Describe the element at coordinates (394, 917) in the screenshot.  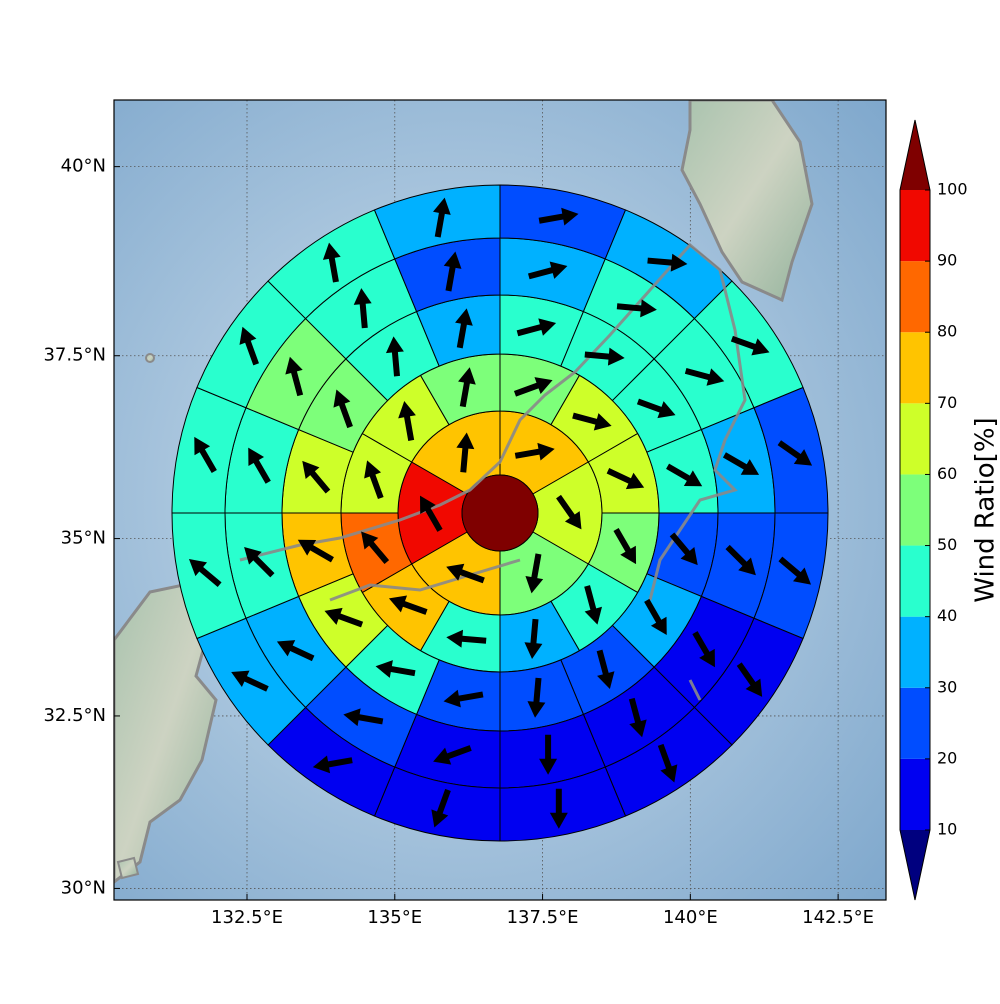
I see `x-tick-label: 135°E` at that location.